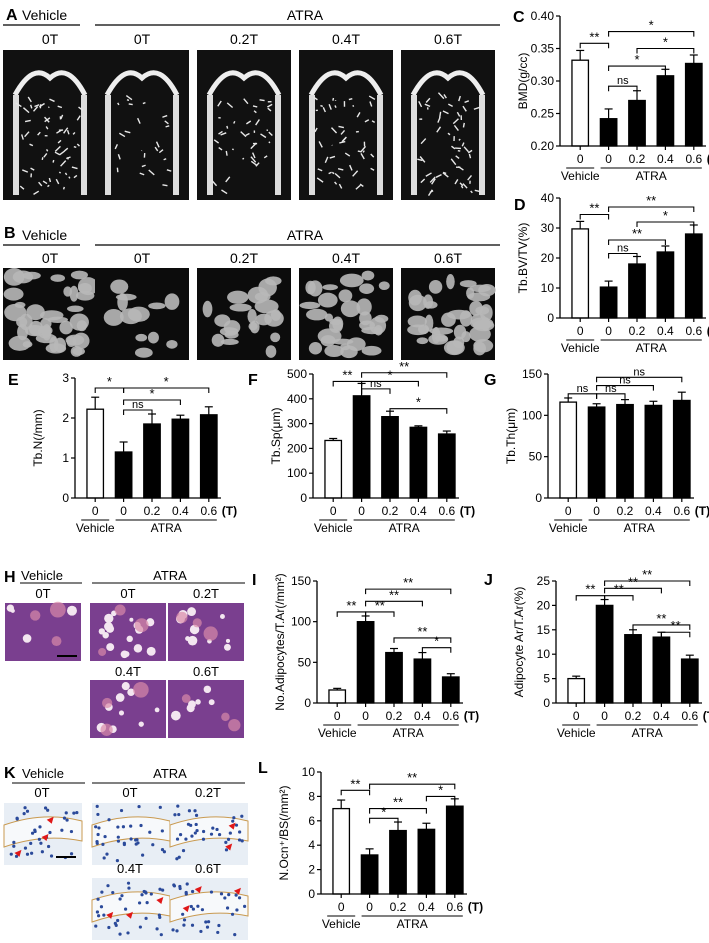  What do you see at coordinates (548, 258) in the screenshot?
I see `y-tick-label: 20` at bounding box center [548, 258].